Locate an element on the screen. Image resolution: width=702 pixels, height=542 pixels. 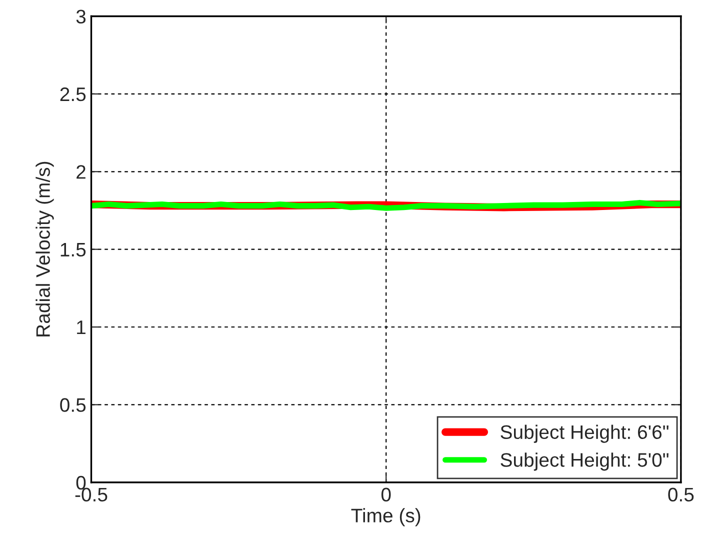
legend-label: Subject Height: 6'6" is located at coordinates (584, 433).